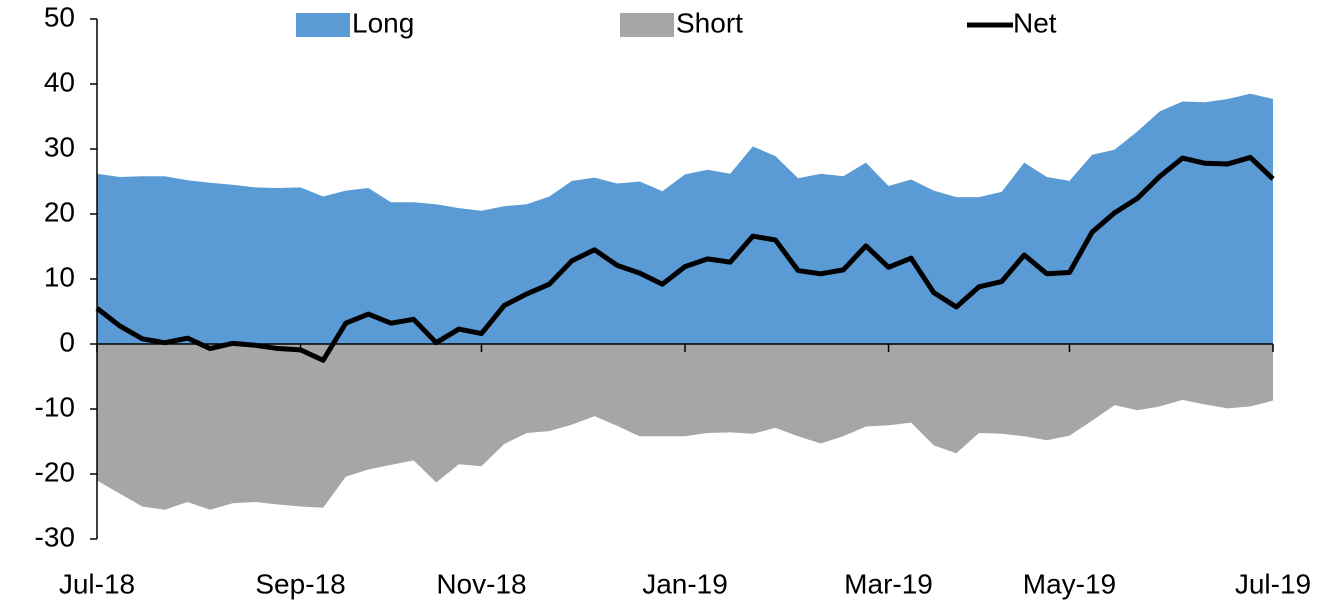 The image size is (1318, 606). What do you see at coordinates (55, 471) in the screenshot?
I see `y-tick-label: -20` at bounding box center [55, 471].